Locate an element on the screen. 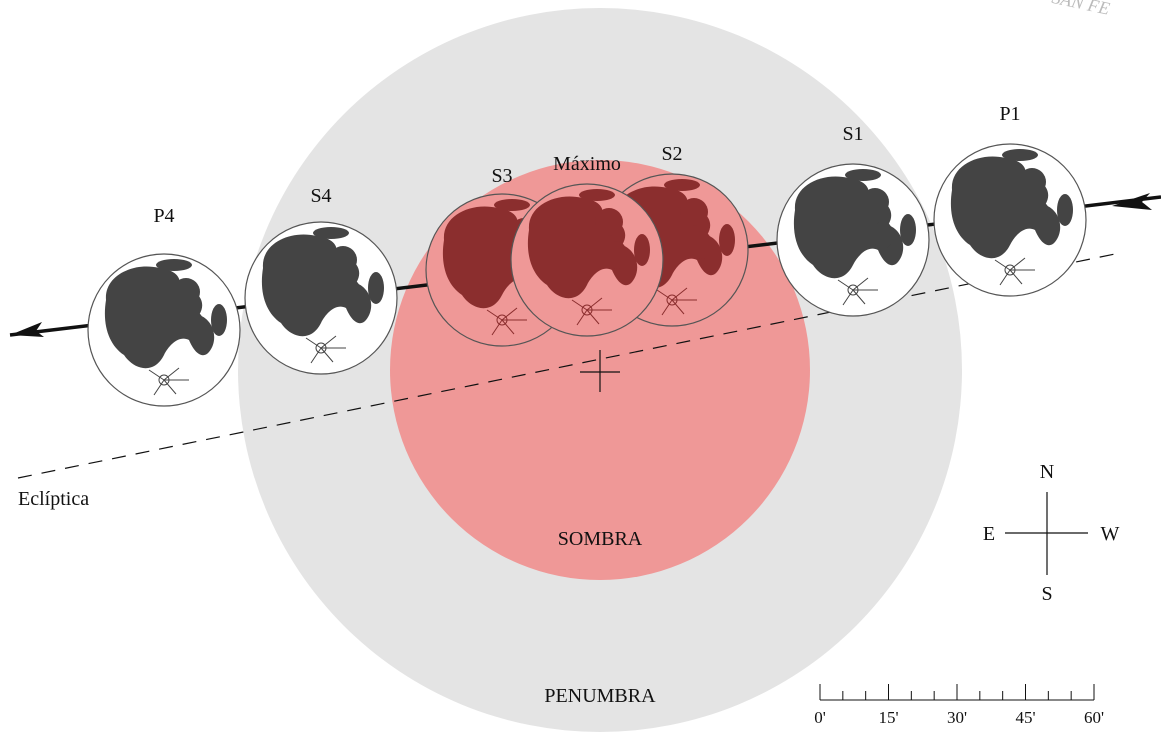  moon-label: S3 is located at coordinates (501, 176).